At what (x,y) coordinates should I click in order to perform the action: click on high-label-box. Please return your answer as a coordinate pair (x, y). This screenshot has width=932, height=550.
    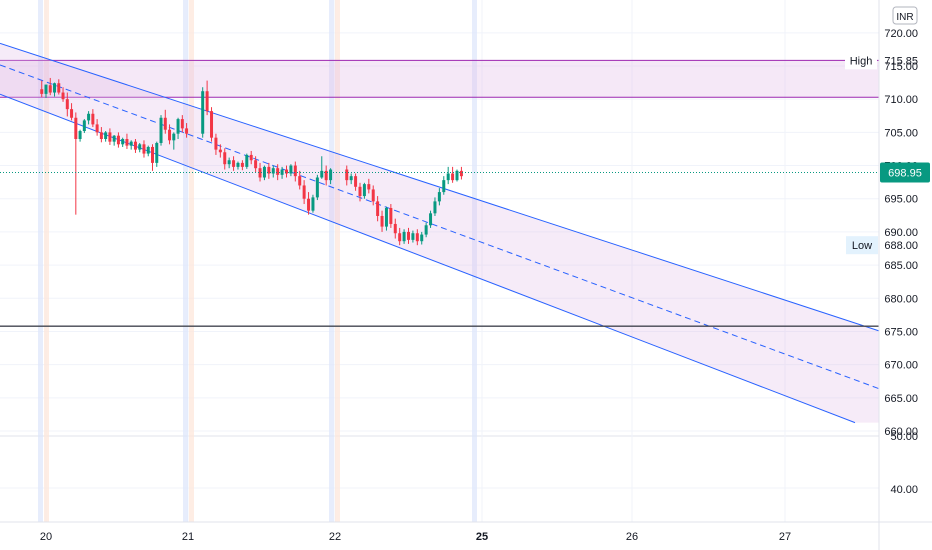
    Looking at the image, I should click on (861, 60).